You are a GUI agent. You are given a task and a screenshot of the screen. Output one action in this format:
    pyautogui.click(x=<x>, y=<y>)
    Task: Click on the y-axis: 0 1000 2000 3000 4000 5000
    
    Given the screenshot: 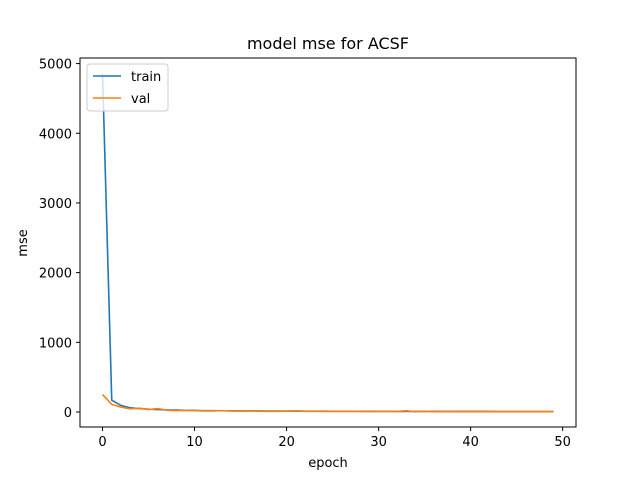 What is the action you would take?
    pyautogui.click(x=59, y=239)
    